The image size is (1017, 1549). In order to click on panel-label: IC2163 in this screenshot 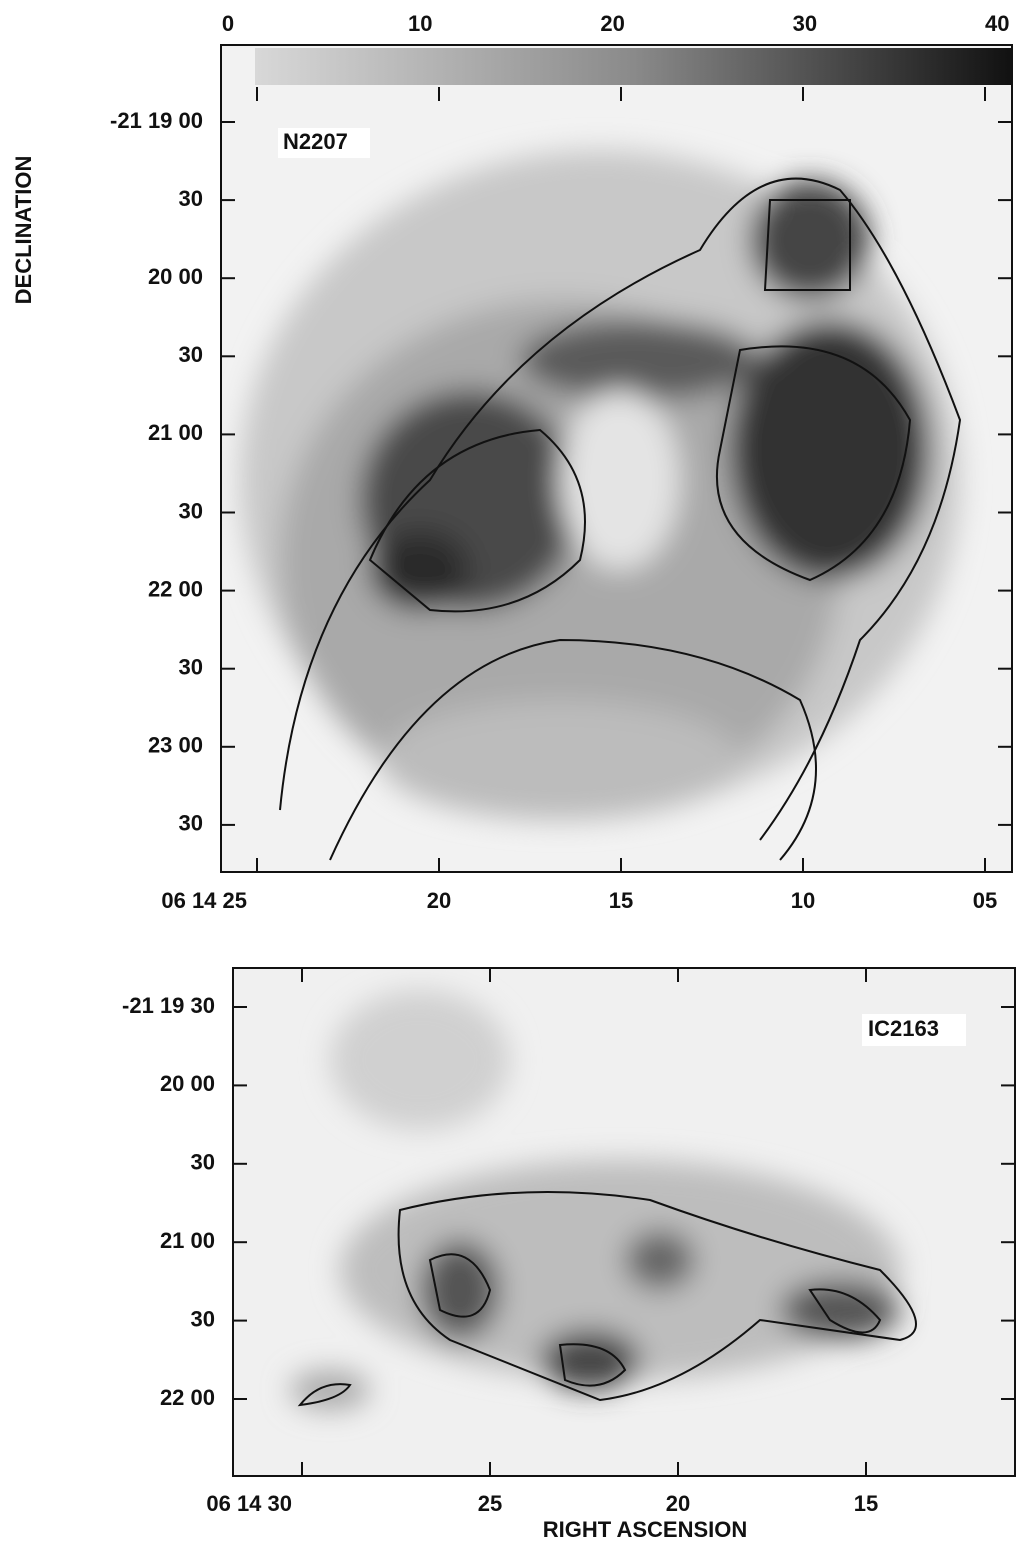, I will do `click(903, 1028)`.